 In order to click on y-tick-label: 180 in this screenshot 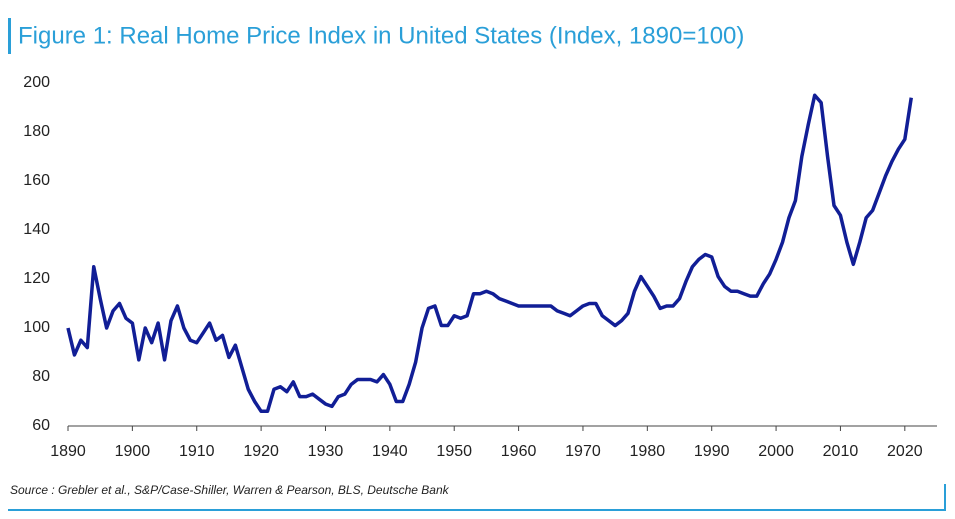, I will do `click(36, 131)`.